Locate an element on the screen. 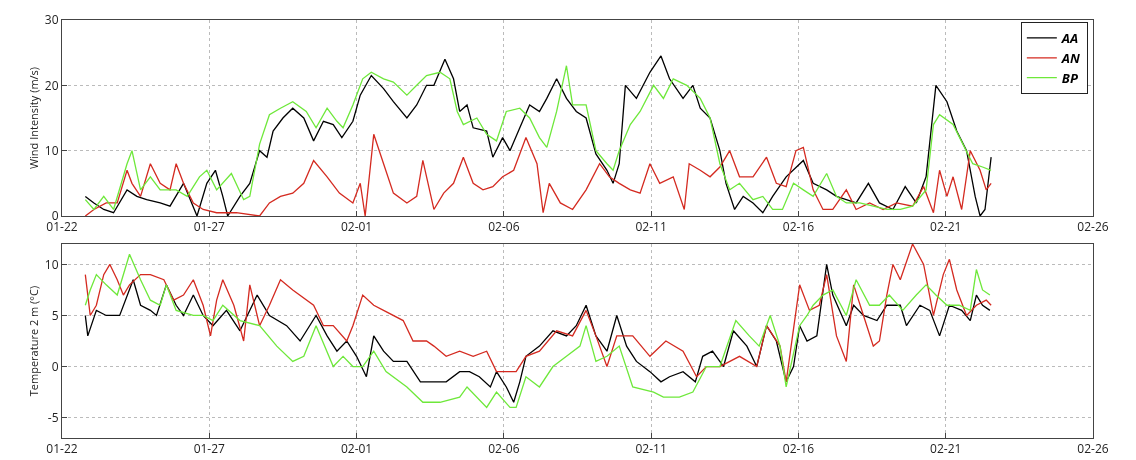 The image size is (1136, 460). x-tick-label: 01-22 is located at coordinates (62, 449).